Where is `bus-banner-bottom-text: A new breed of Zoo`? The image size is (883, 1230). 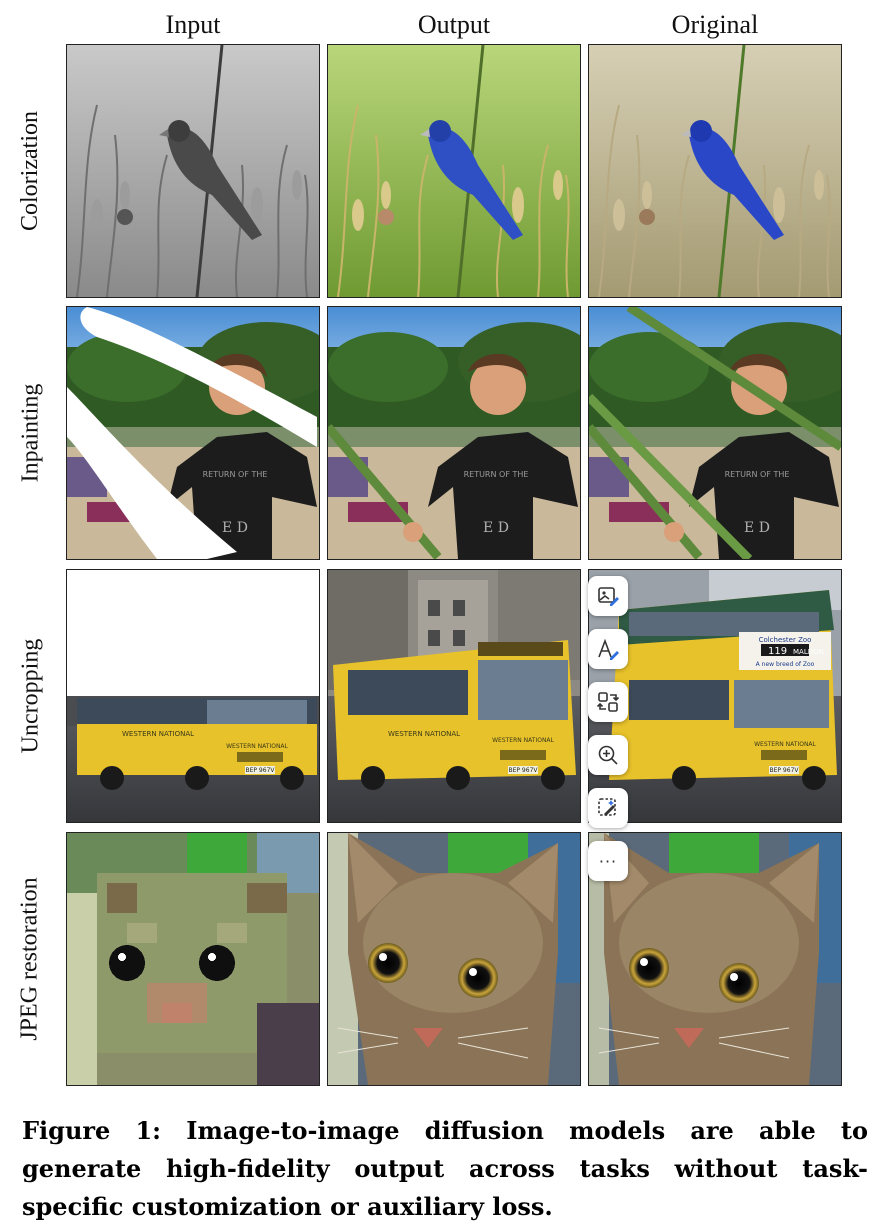
bus-banner-bottom-text: A new breed of Zoo is located at coordinates (785, 664).